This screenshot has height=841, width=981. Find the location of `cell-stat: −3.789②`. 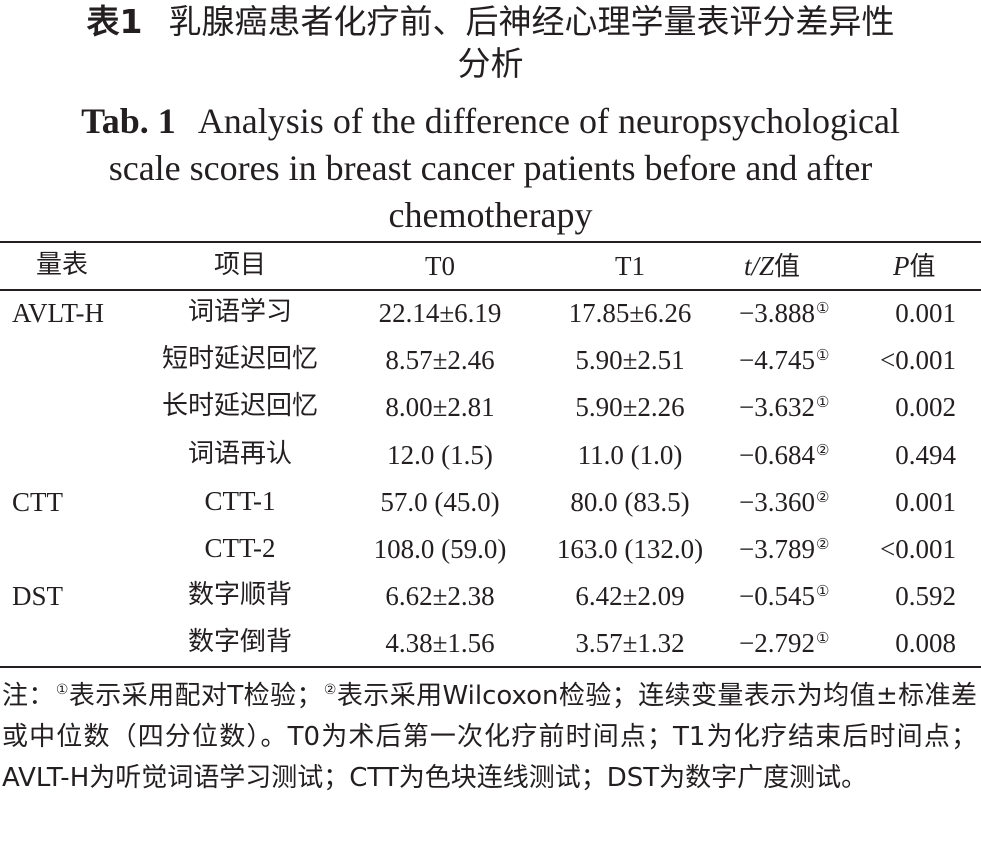

cell-stat: −3.789② is located at coordinates (784, 549).